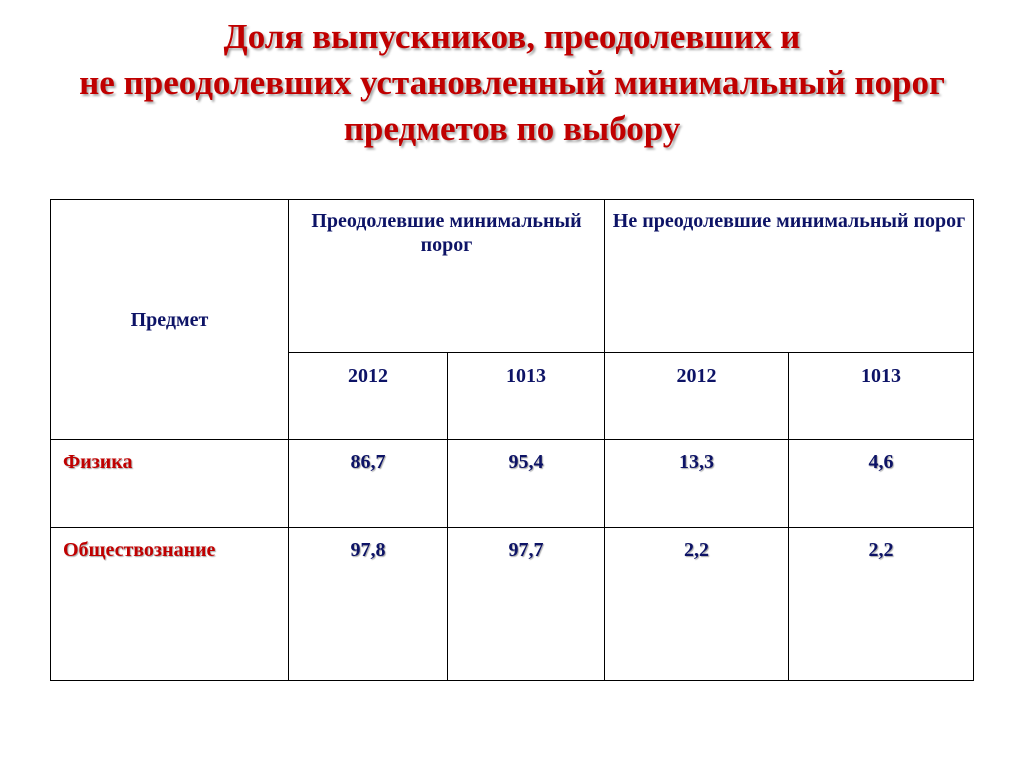  I want to click on table-year-row: 2012 1013 2012 1013, so click(512, 396).